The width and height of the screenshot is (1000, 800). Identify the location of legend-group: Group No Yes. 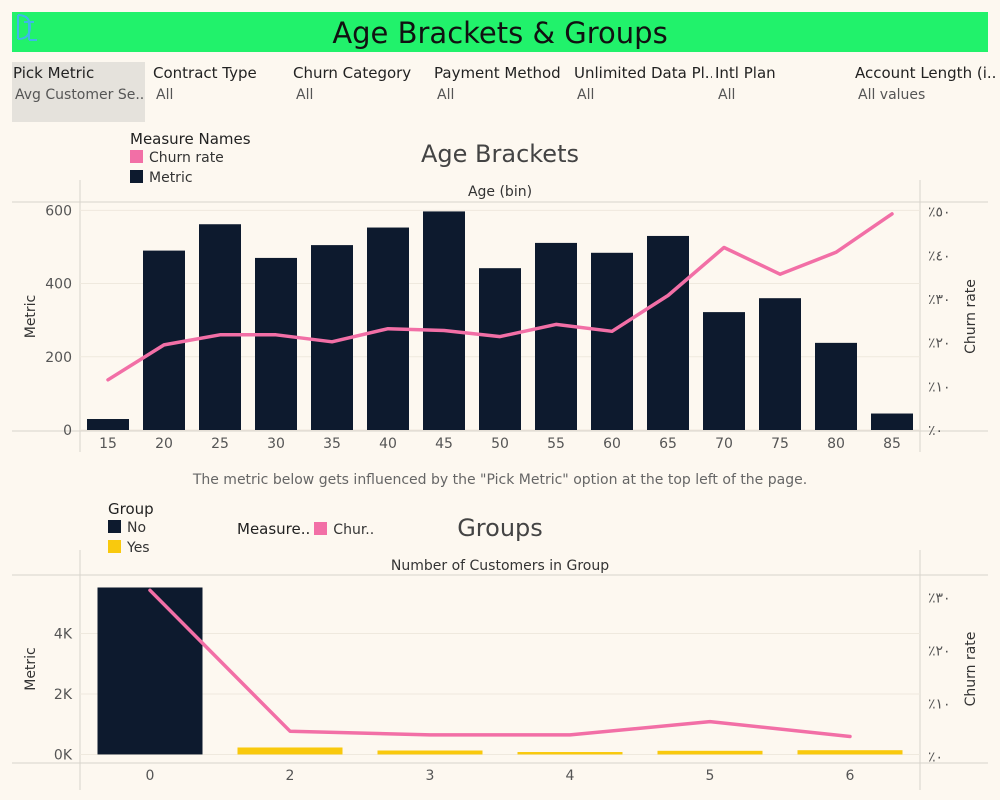
(158, 530).